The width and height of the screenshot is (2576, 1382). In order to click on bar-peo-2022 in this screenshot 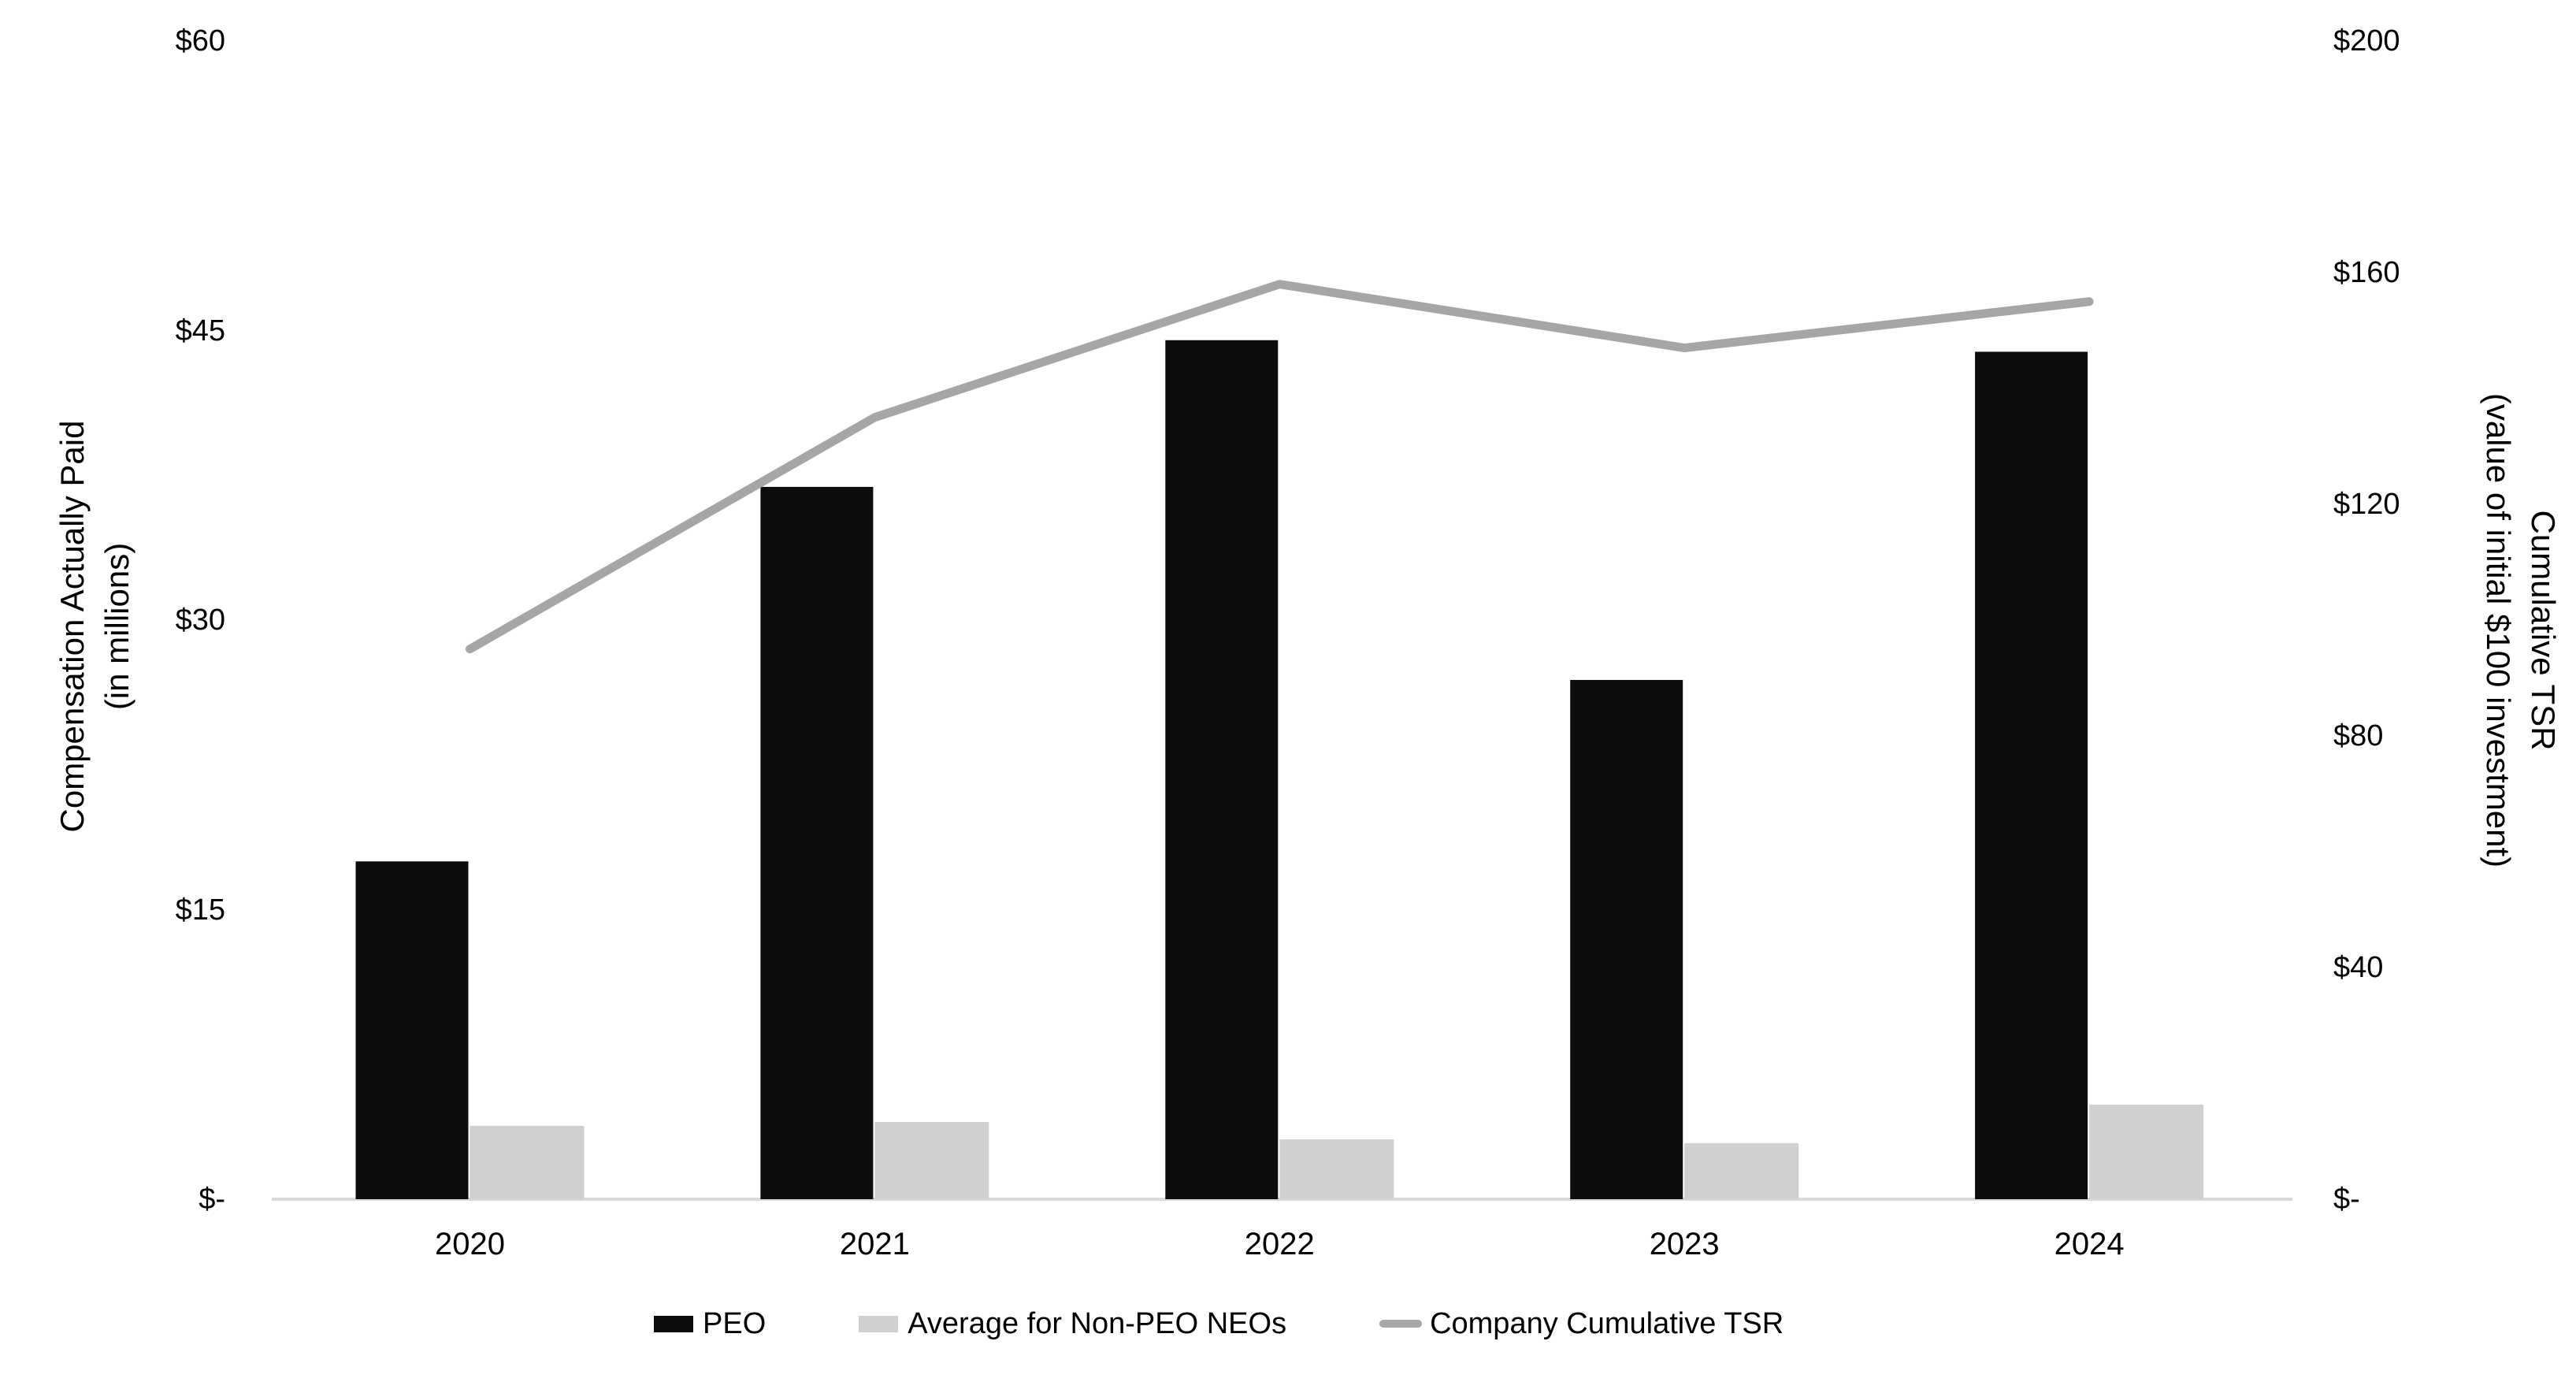, I will do `click(1222, 769)`.